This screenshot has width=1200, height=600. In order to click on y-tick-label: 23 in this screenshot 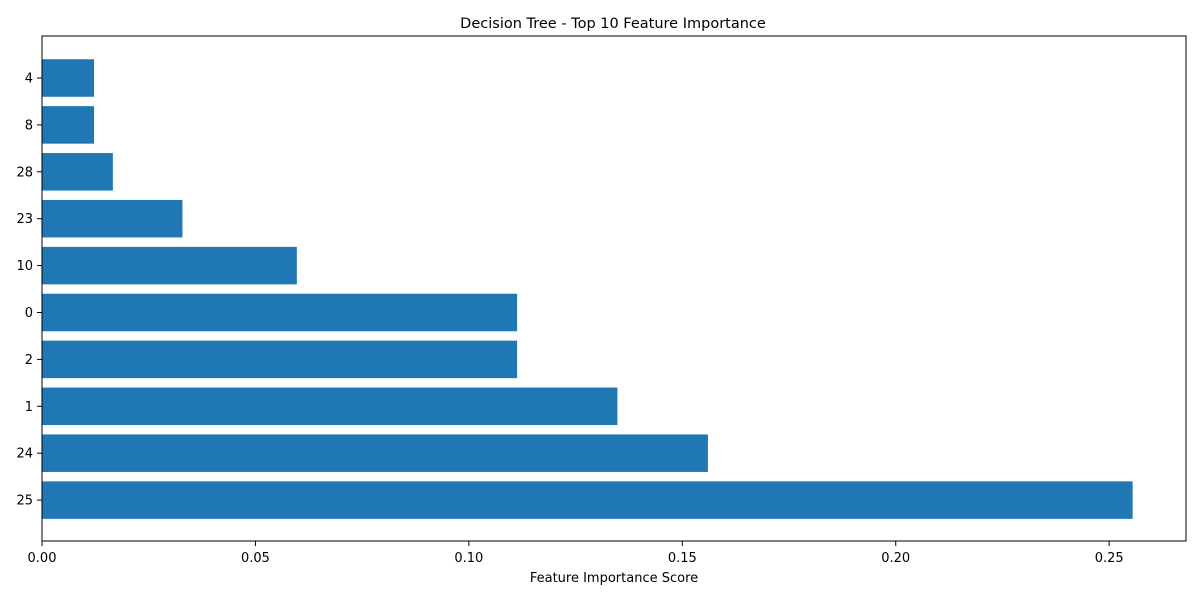, I will do `click(24, 219)`.